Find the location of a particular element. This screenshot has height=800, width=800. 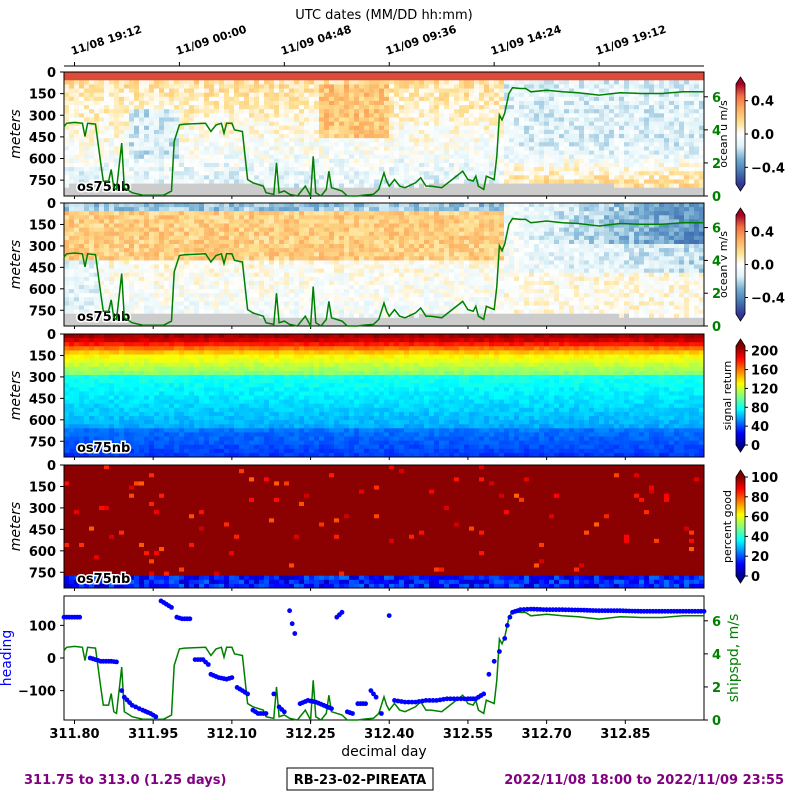

colorbar-tick-label: 20 is located at coordinates (760, 557).